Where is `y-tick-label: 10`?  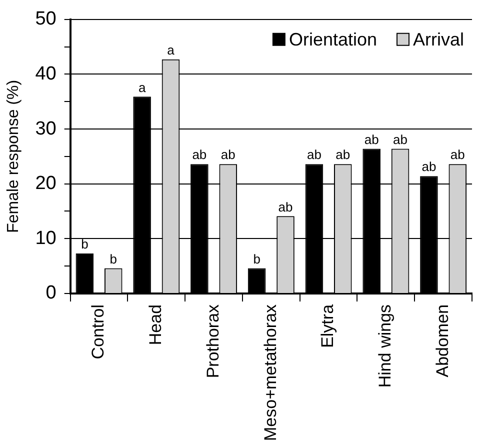 y-tick-label: 10 is located at coordinates (45, 238).